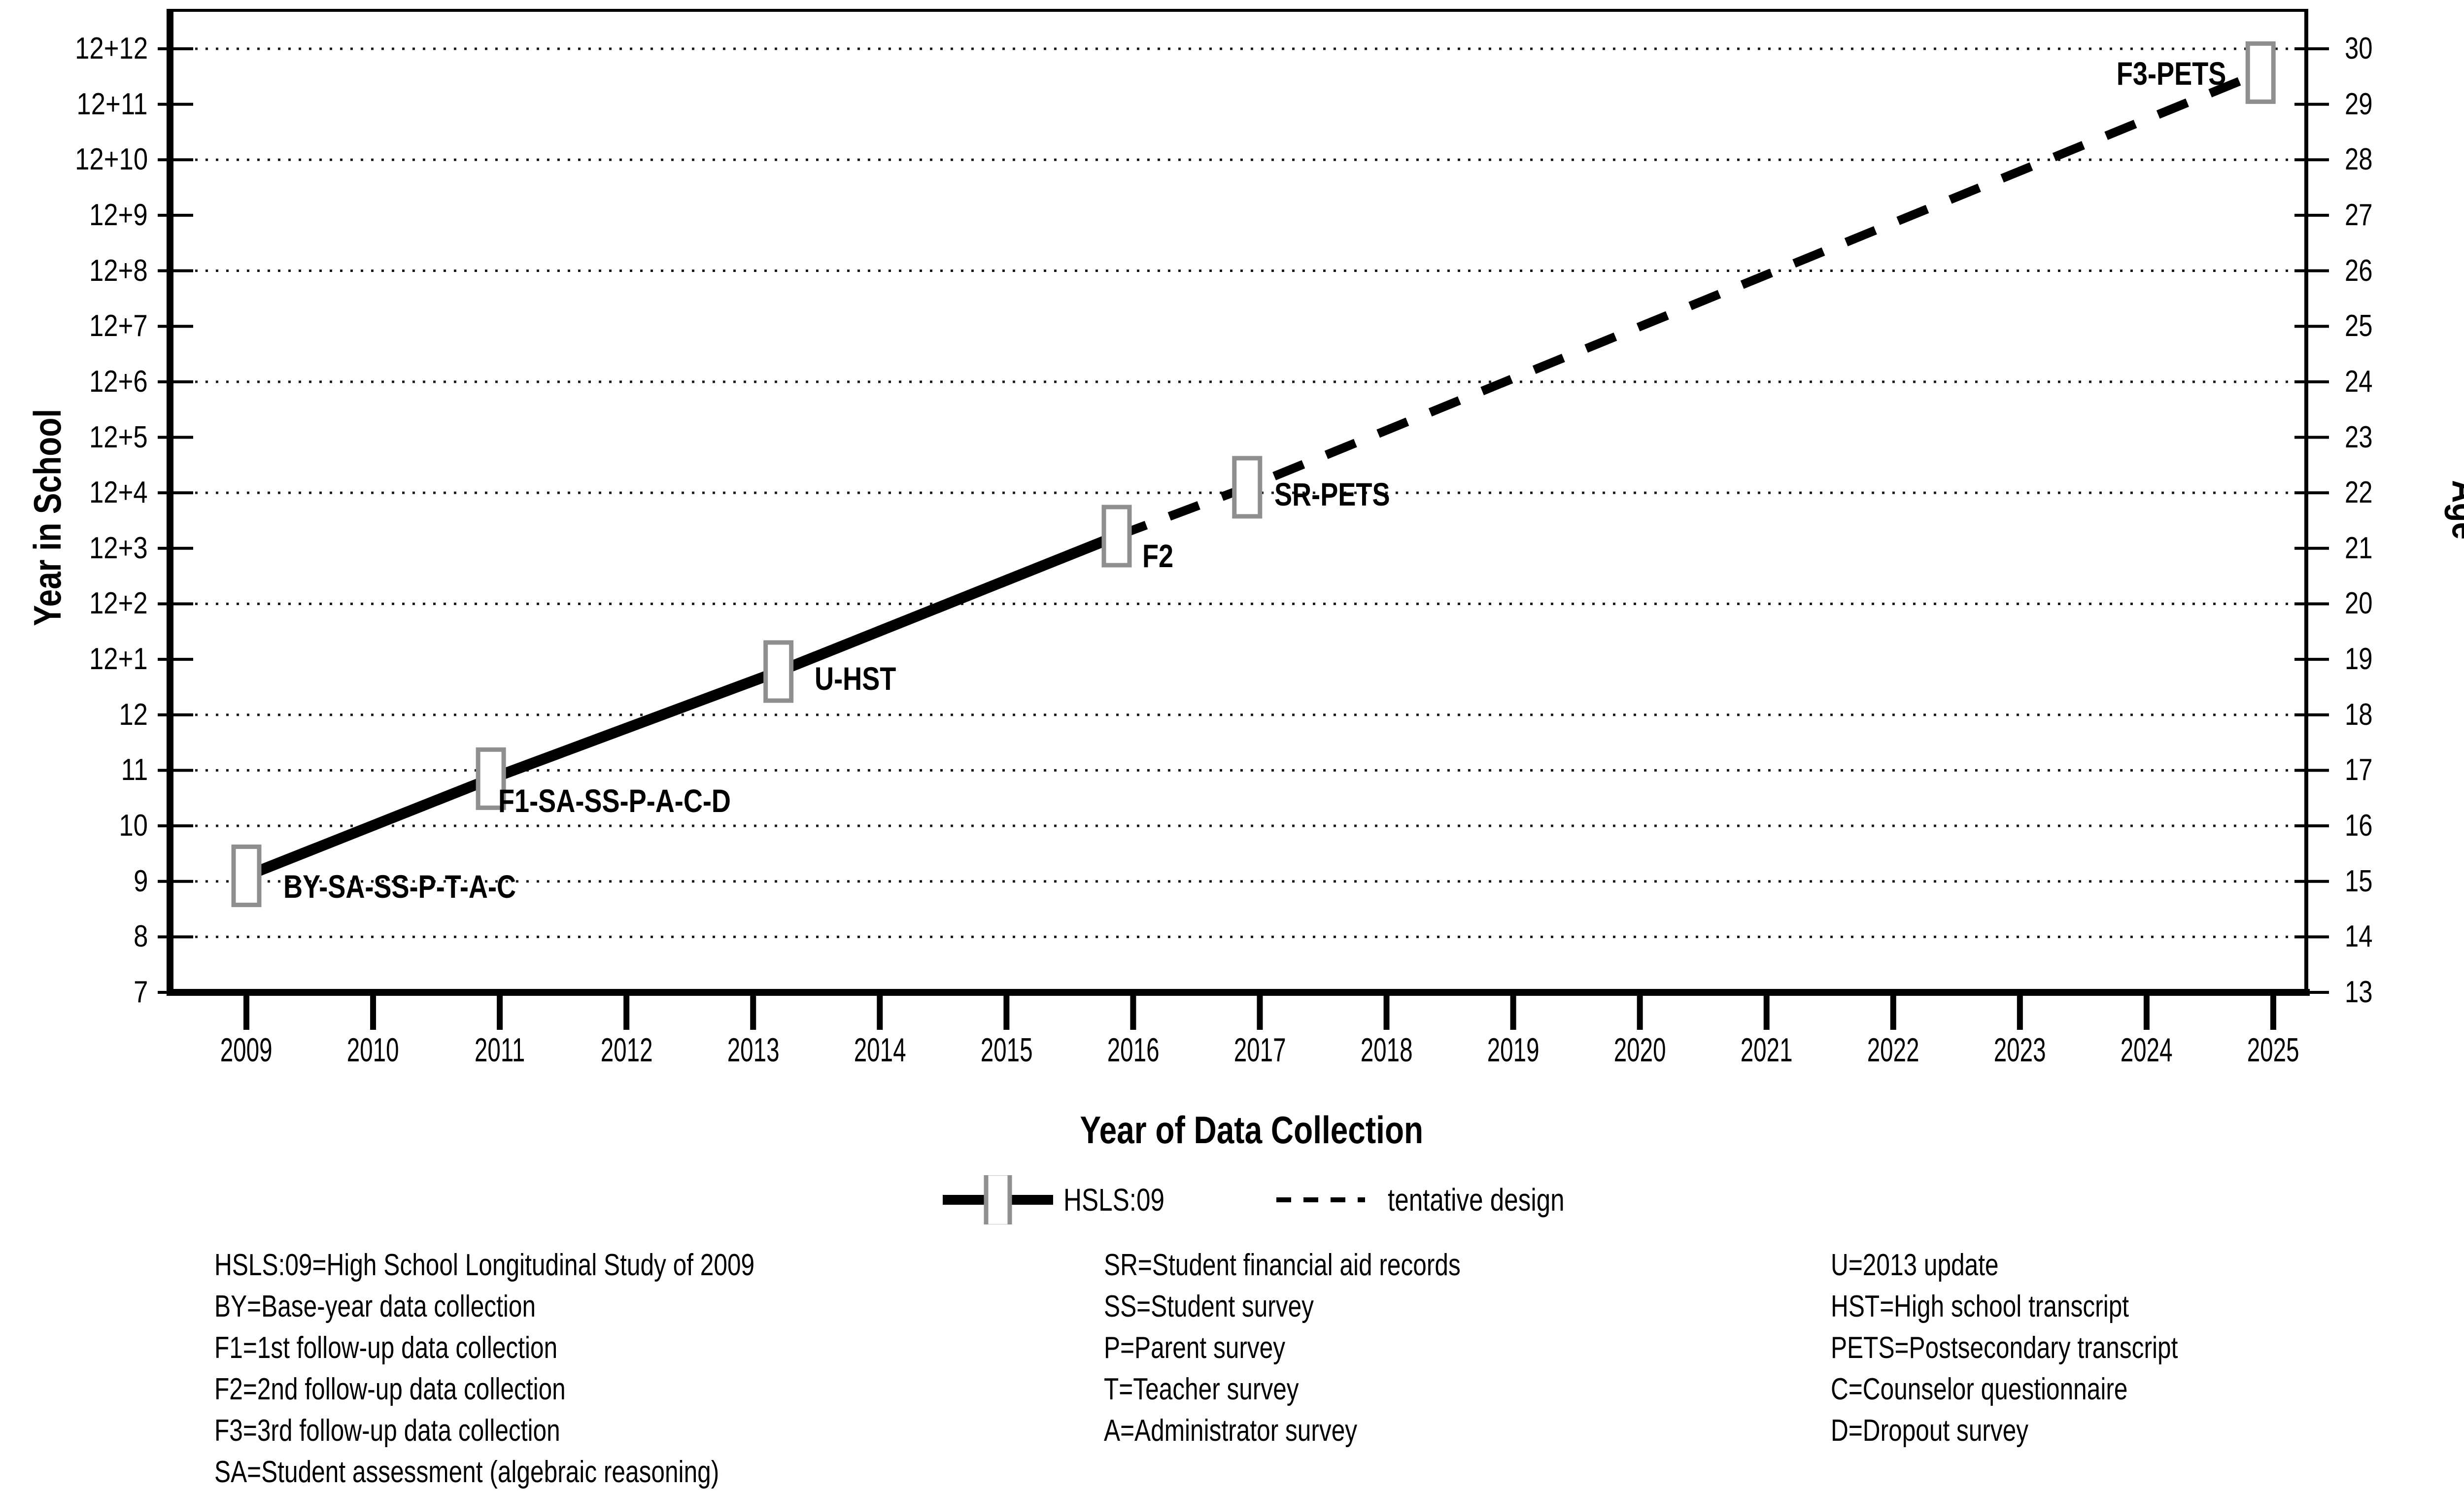 Image resolution: width=2464 pixels, height=1493 pixels. I want to click on footnote-line: A=Administrator survey, so click(1327, 1431).